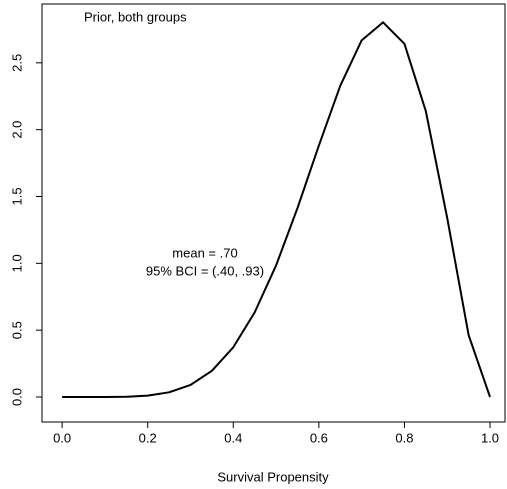 This screenshot has height=489, width=507. What do you see at coordinates (16, 130) in the screenshot?
I see `y-tick-label: 2.0` at bounding box center [16, 130].